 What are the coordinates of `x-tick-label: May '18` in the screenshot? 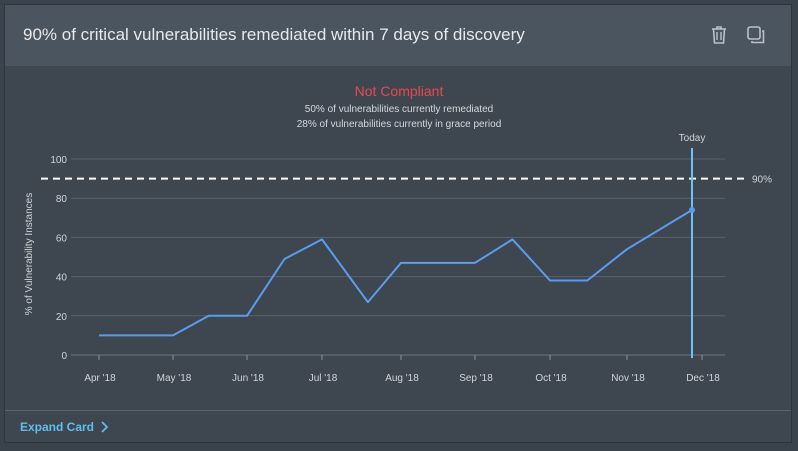 It's located at (174, 378).